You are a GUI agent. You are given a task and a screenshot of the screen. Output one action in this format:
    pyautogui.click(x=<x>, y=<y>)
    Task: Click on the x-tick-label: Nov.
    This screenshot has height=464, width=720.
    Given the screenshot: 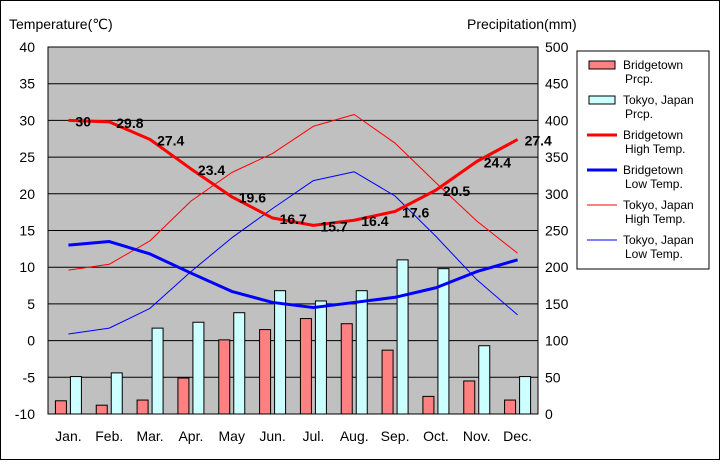 What is the action you would take?
    pyautogui.click(x=477, y=436)
    